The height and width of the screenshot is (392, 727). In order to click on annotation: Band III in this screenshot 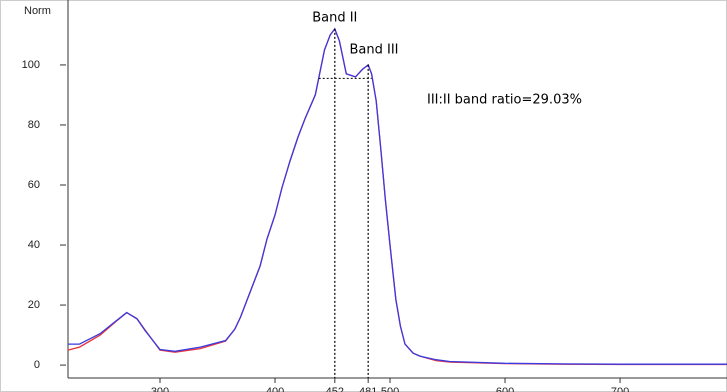, I will do `click(373, 50)`.